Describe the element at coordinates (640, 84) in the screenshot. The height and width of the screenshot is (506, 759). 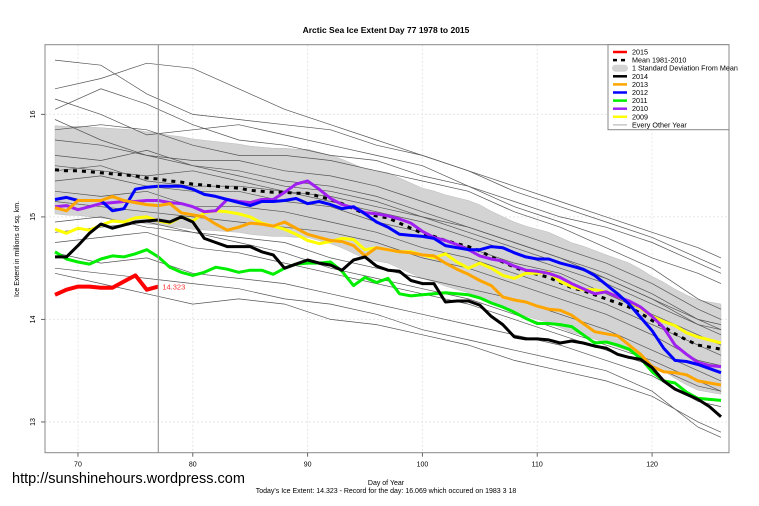
I see `legend-label: 2013` at that location.